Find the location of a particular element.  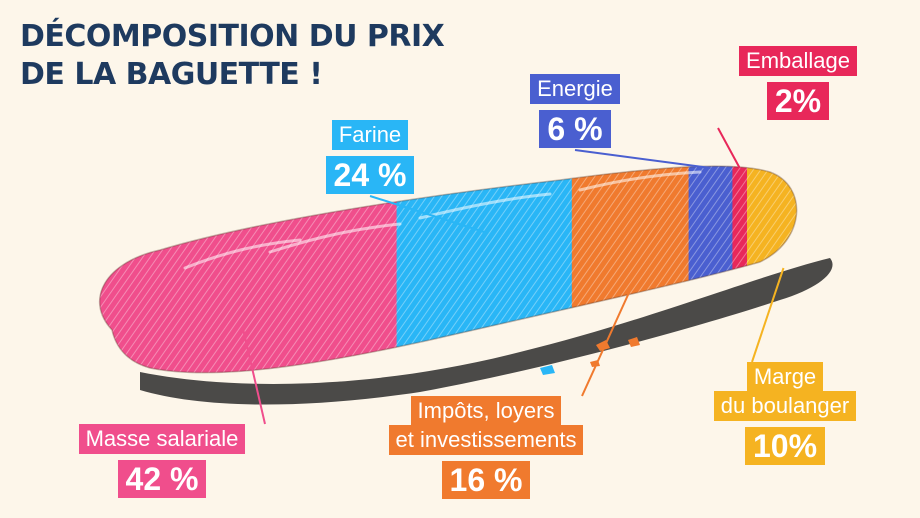

chart-title-line-1: DÉCOMPOSITION DU PRIX is located at coordinates (232, 36).